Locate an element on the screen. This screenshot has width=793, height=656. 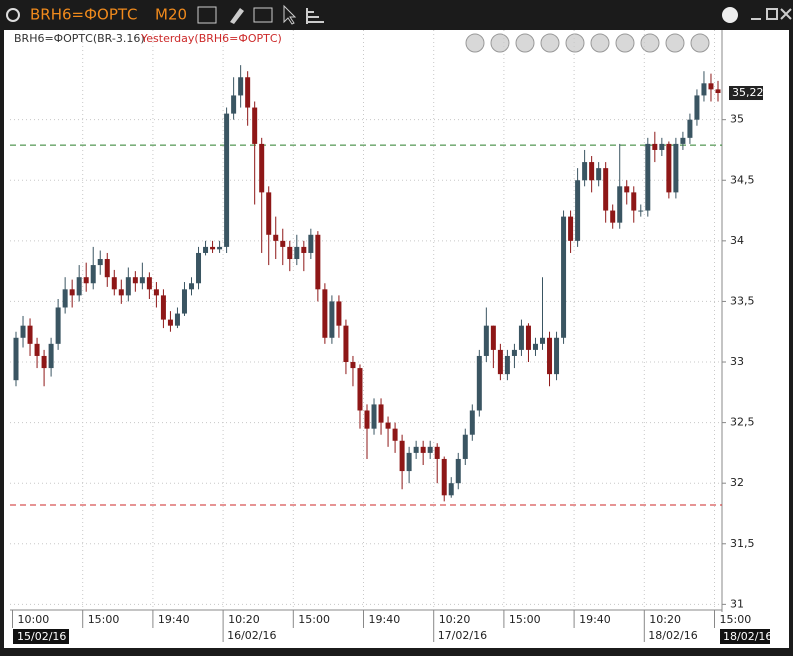
date-label: 17/02/16 is located at coordinates (462, 635).